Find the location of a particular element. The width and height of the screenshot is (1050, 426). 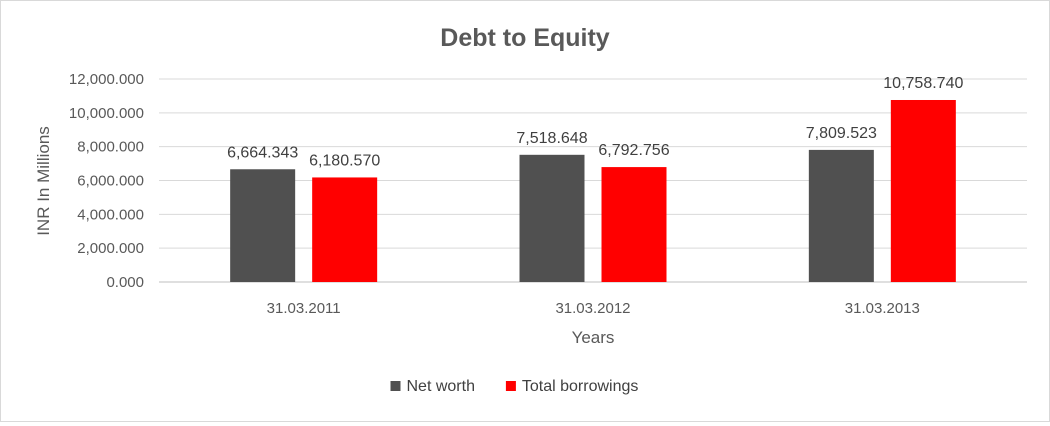

chart-title: Debt to Equity is located at coordinates (525, 38).